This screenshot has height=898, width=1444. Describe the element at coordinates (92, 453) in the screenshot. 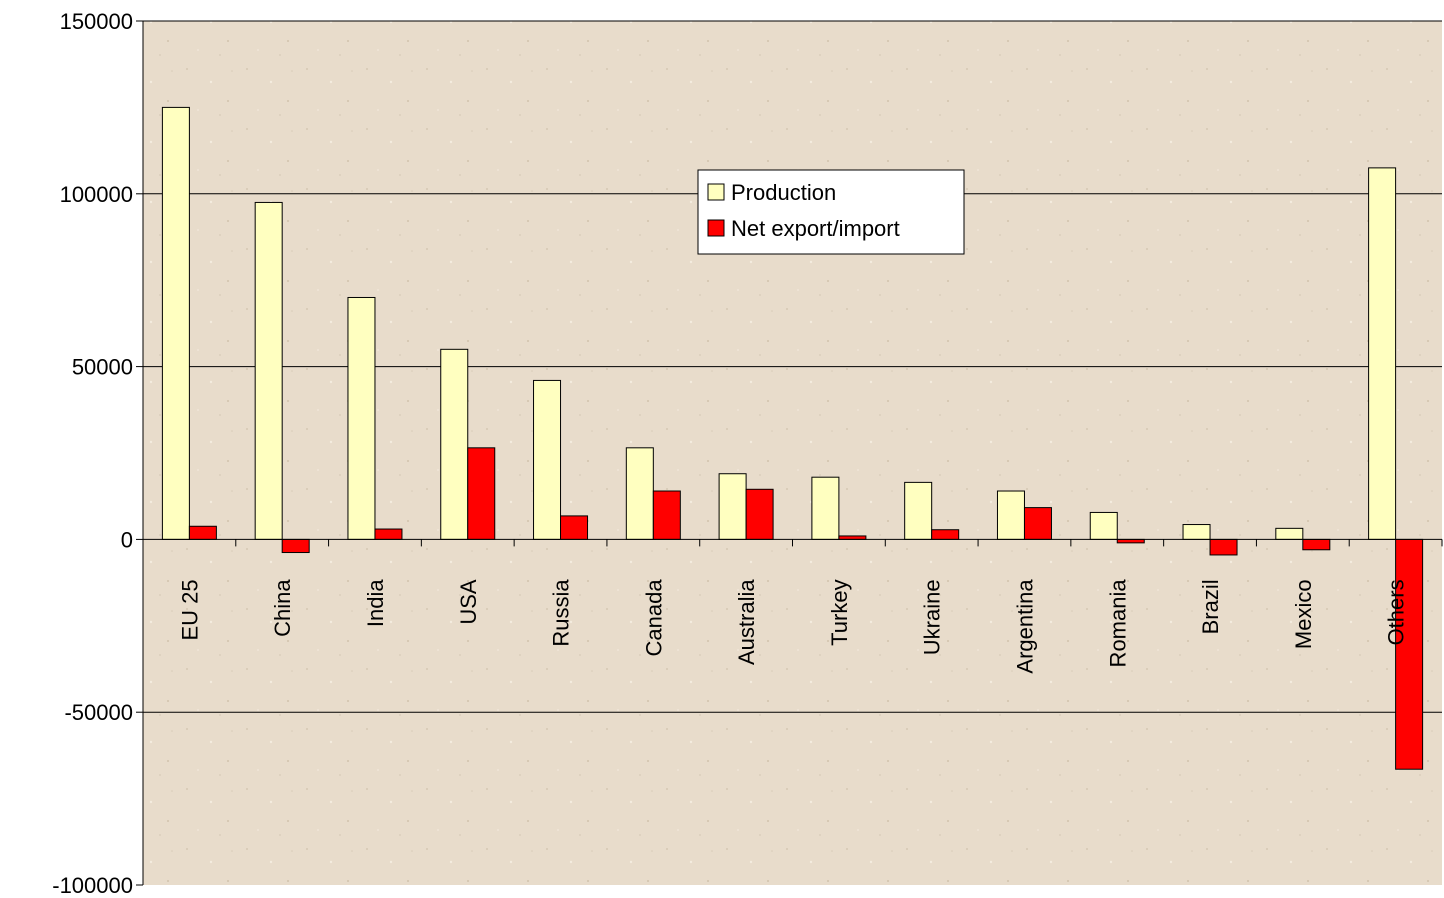

I see `y-tick-labels: 150000 100000 50000 0 -50000 -100000` at that location.